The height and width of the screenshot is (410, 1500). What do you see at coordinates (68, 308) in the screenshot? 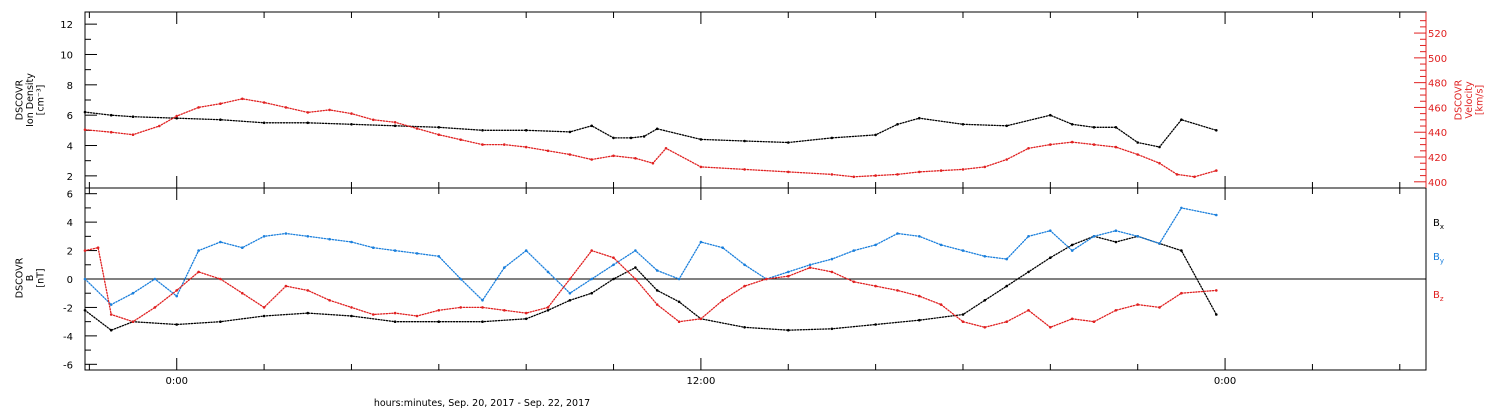
I see `bot-ytick-label-2: -2` at bounding box center [68, 308].